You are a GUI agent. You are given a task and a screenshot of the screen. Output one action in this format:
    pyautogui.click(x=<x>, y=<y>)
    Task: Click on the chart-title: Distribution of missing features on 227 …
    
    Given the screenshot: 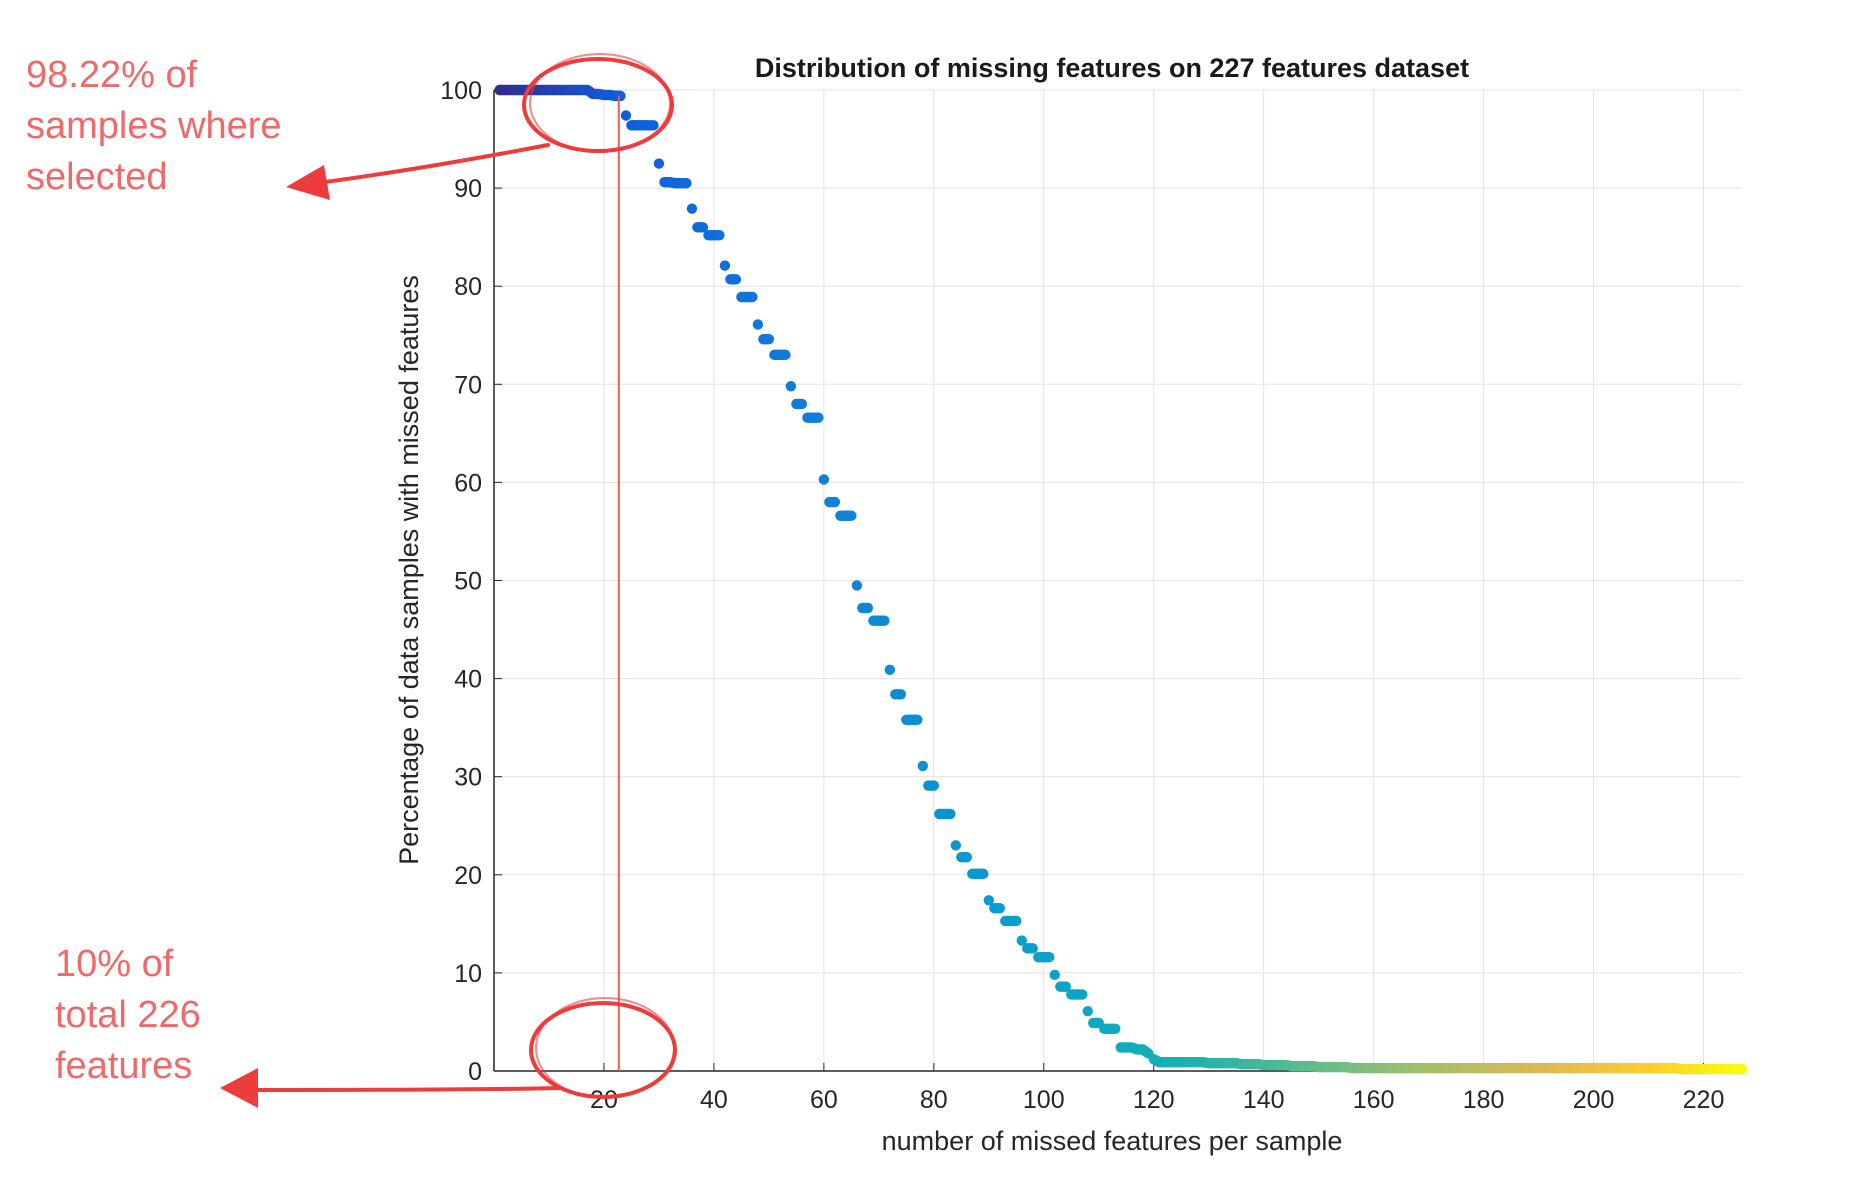 What is the action you would take?
    pyautogui.click(x=1112, y=68)
    